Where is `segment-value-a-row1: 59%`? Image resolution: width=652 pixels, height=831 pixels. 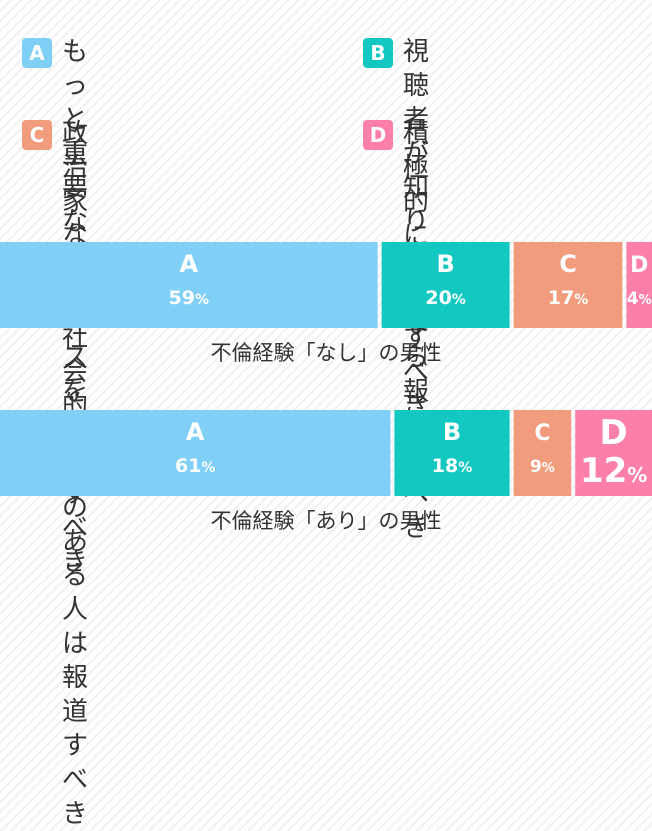
segment-value-a-row1: 59% is located at coordinates (189, 298).